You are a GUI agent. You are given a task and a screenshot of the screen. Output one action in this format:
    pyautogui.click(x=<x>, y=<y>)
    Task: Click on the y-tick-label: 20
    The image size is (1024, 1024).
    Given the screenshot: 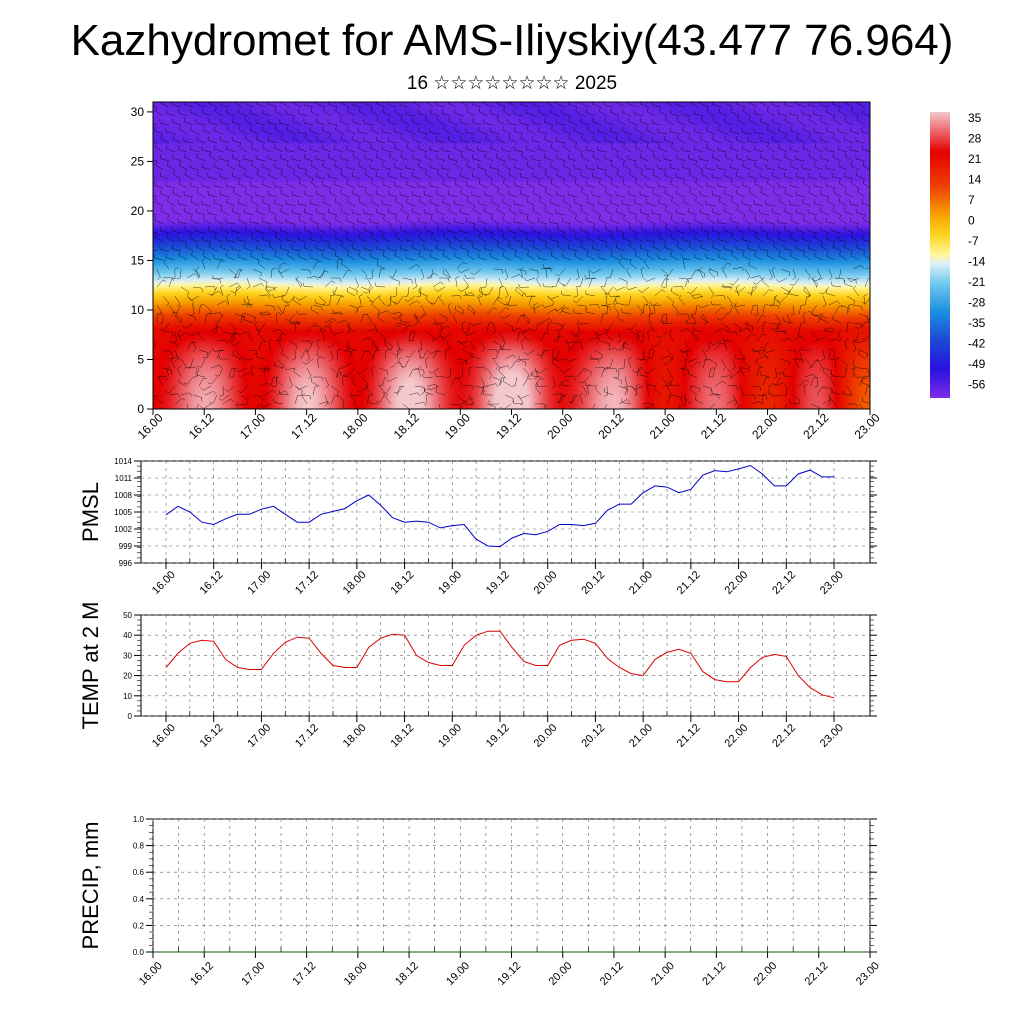 What is the action you would take?
    pyautogui.click(x=138, y=211)
    